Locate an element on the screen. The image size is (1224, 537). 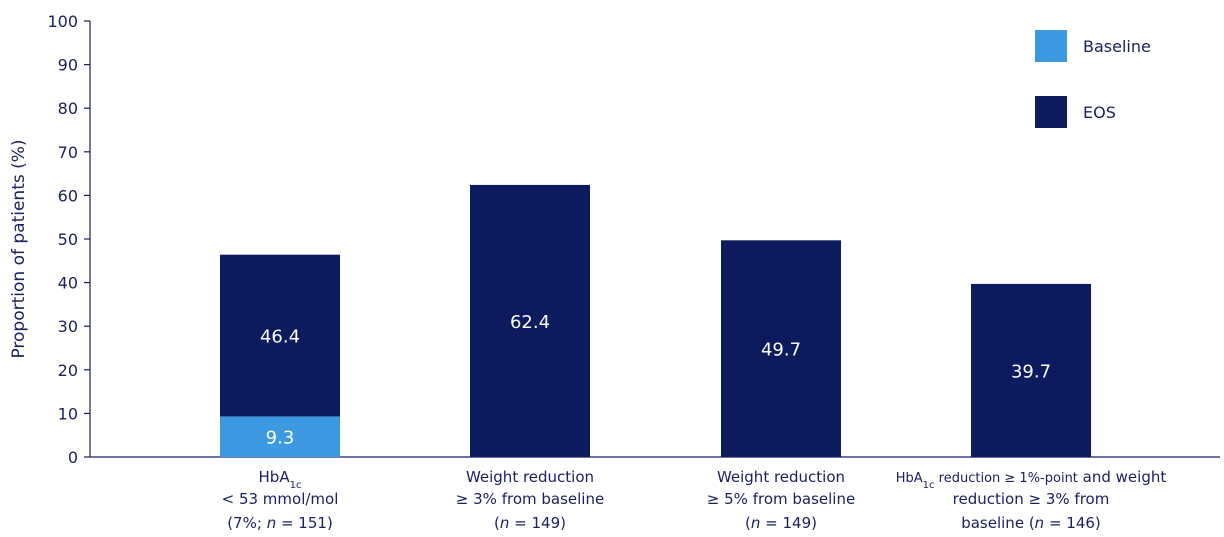
data-label-eos-1: 62.4 is located at coordinates (530, 322).